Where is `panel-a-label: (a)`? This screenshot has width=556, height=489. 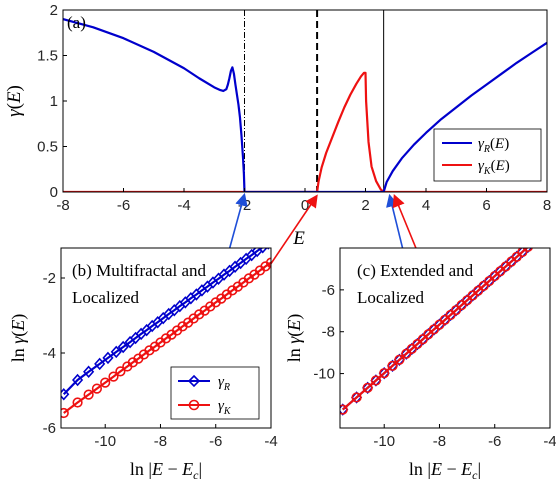
panel-a-label: (a) is located at coordinates (76, 22).